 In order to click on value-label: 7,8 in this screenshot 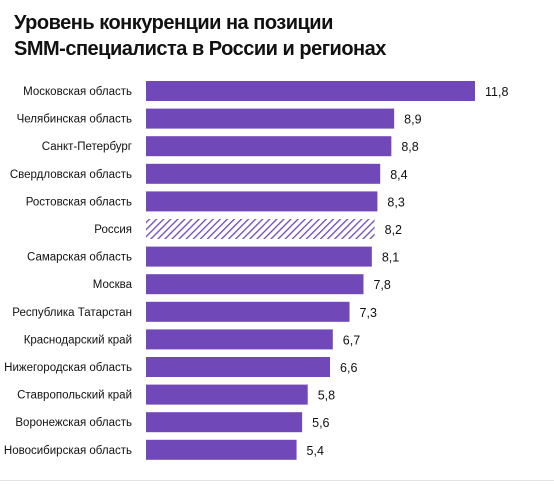, I will do `click(381, 285)`.